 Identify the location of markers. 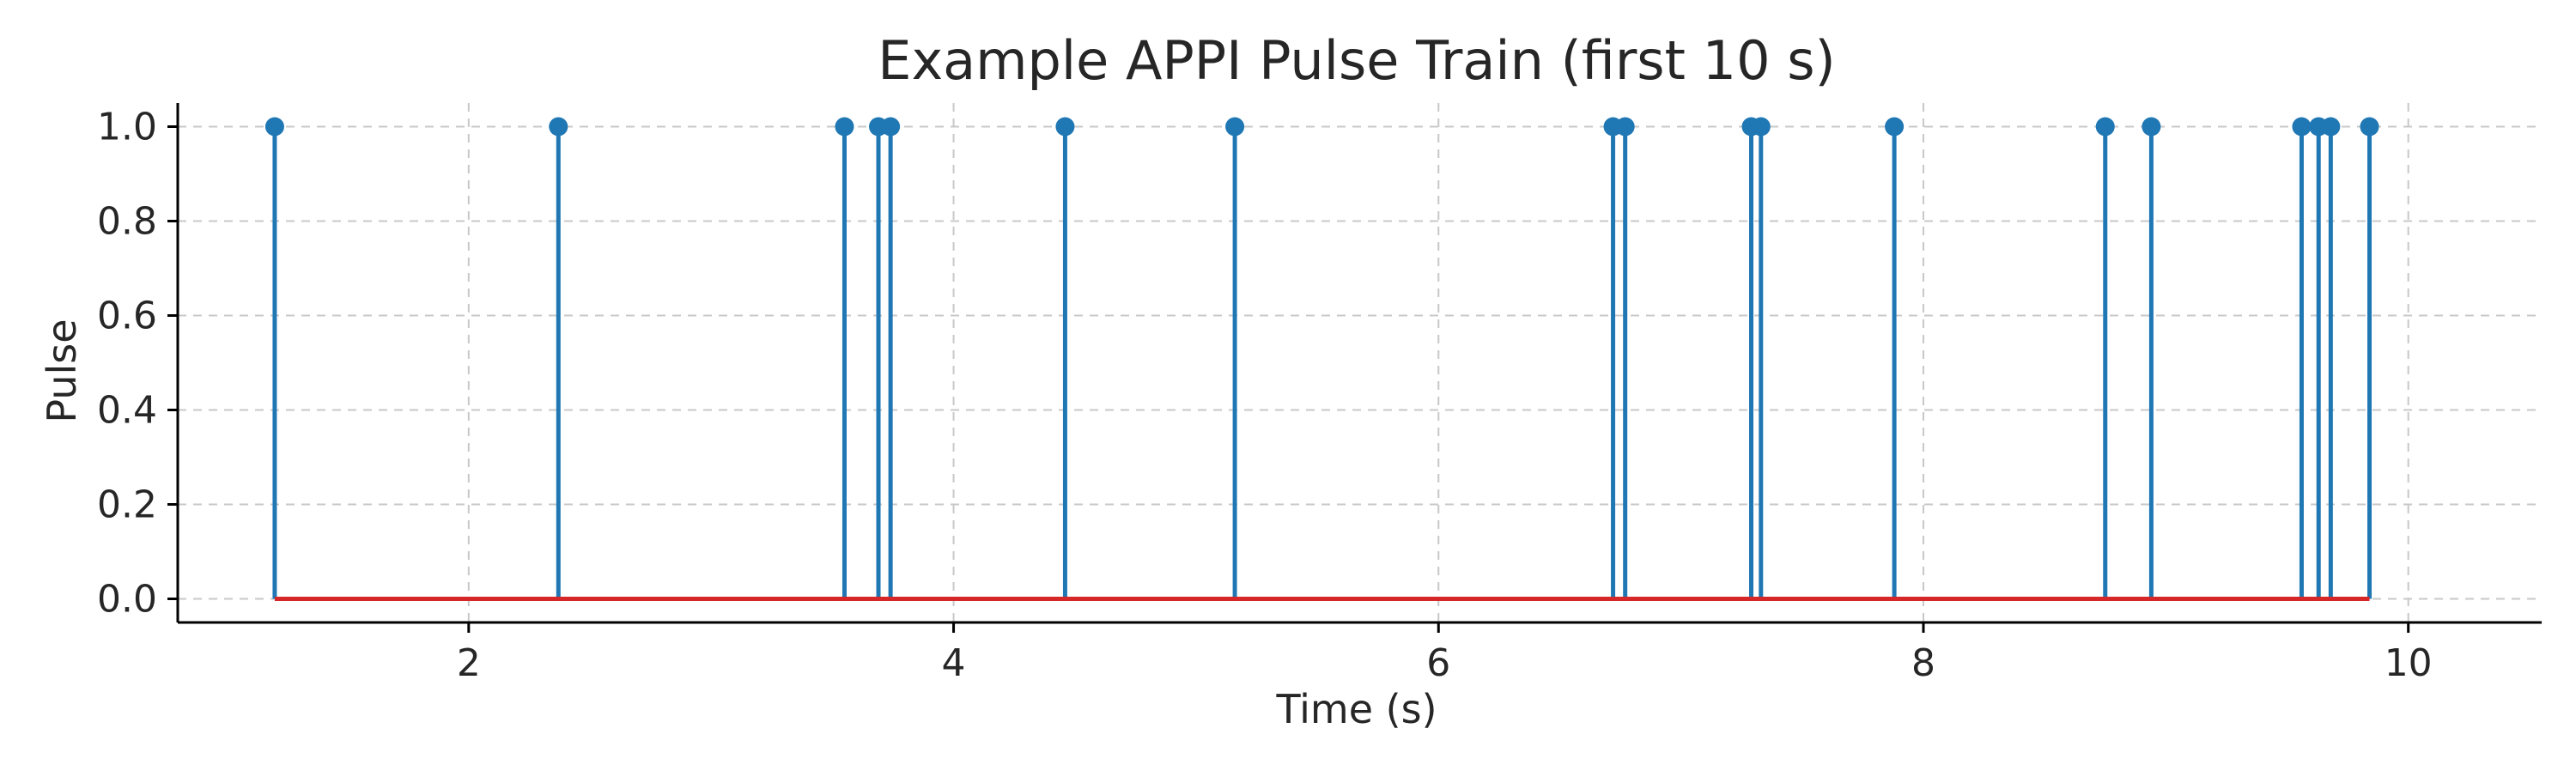
(1321, 127).